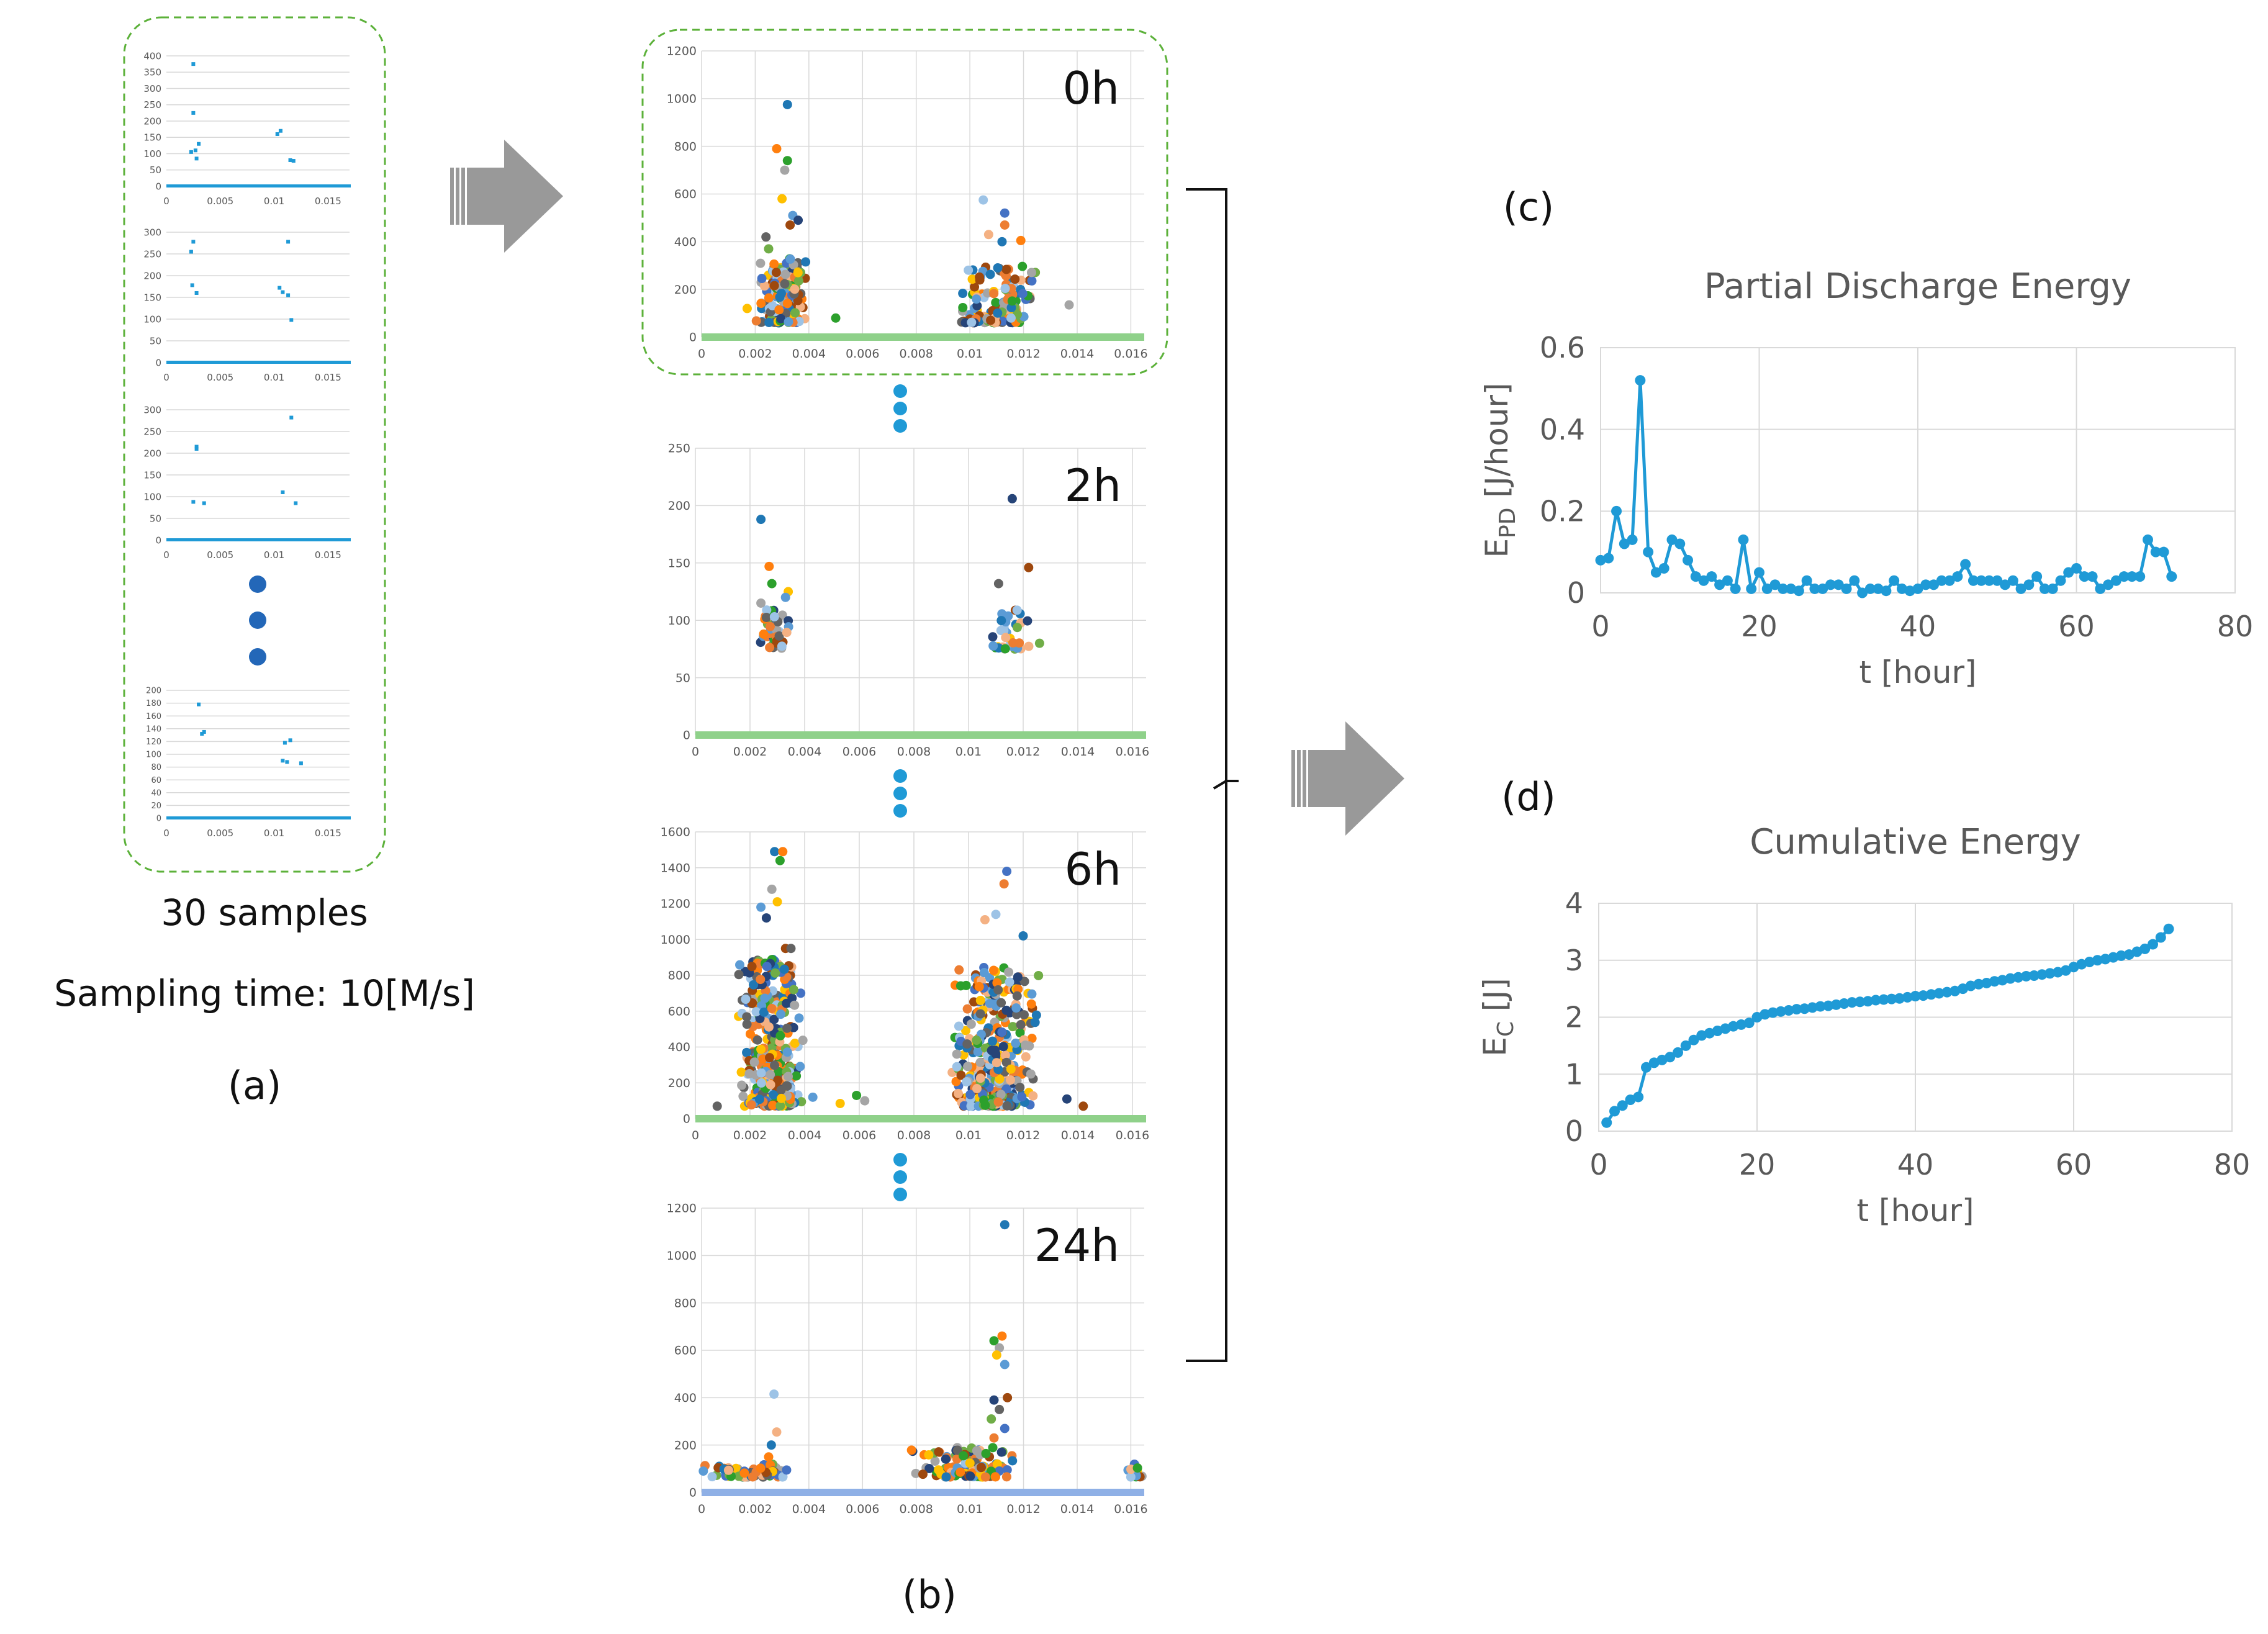 This screenshot has height=1634, width=2268. I want to click on x-tick-label: 0.002, so click(750, 752).